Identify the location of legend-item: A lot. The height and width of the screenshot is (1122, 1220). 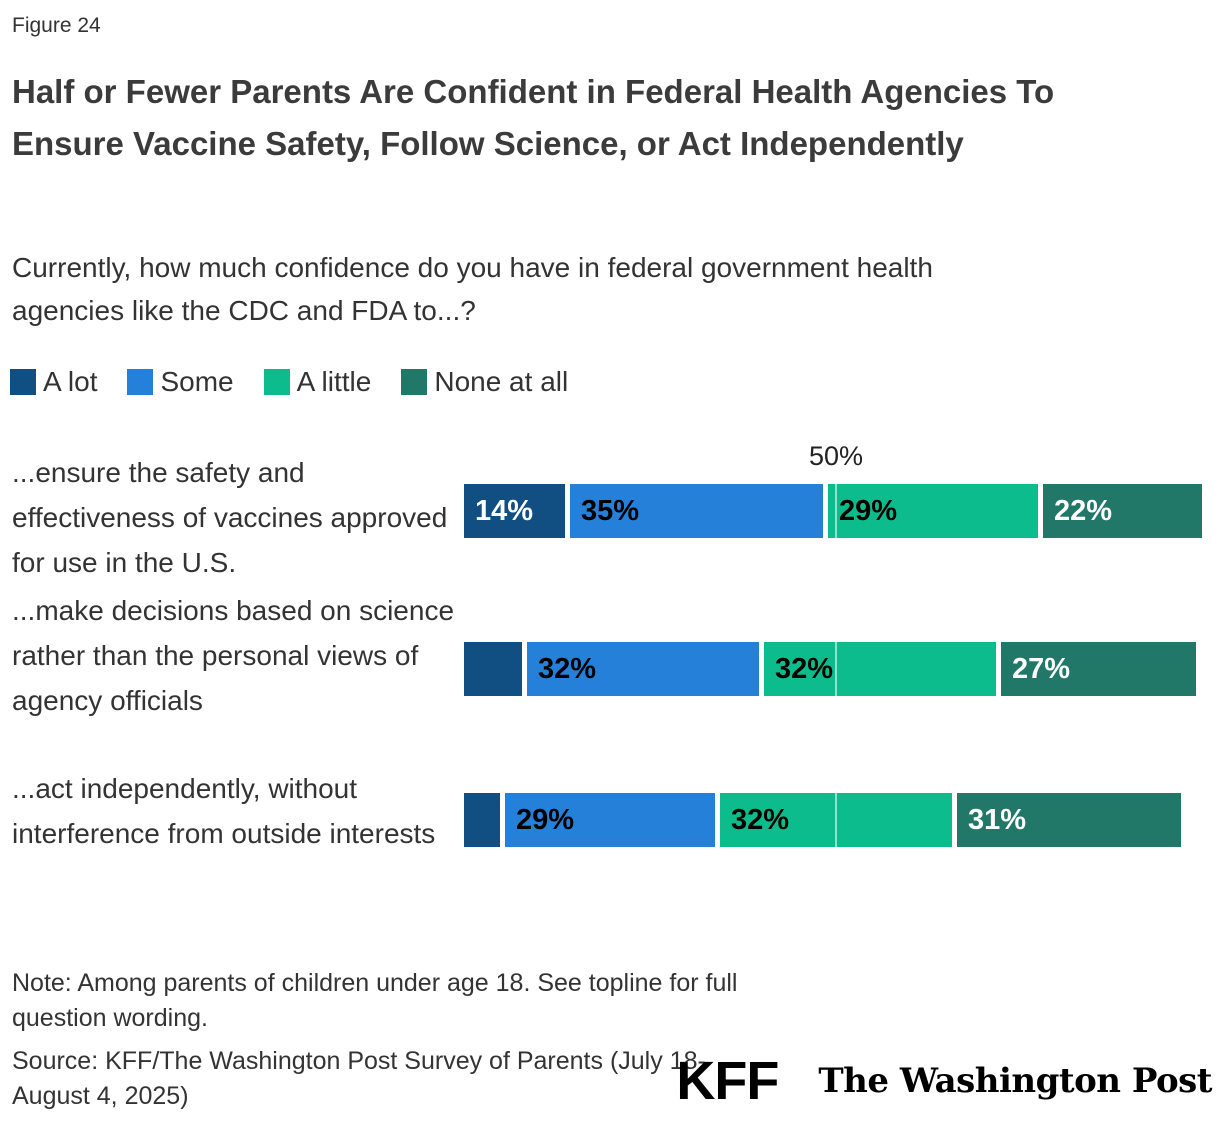
(53, 382).